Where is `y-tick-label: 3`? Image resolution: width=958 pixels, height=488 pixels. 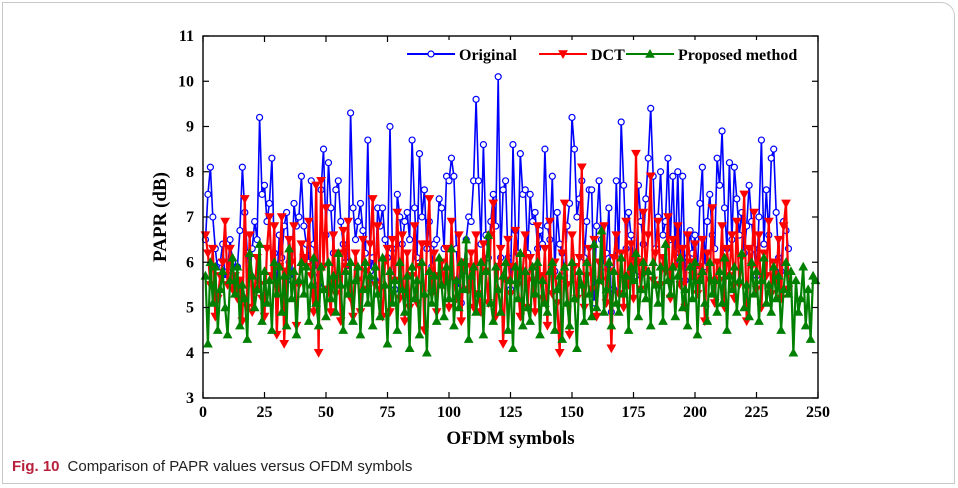 y-tick-label: 3 is located at coordinates (190, 398).